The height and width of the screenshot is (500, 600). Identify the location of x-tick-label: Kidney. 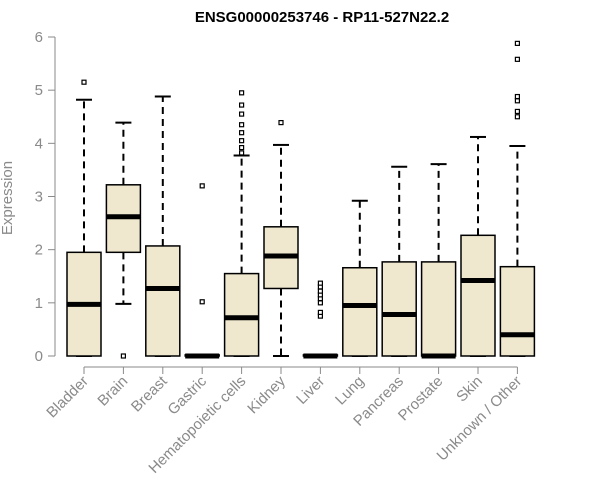
(266, 394).